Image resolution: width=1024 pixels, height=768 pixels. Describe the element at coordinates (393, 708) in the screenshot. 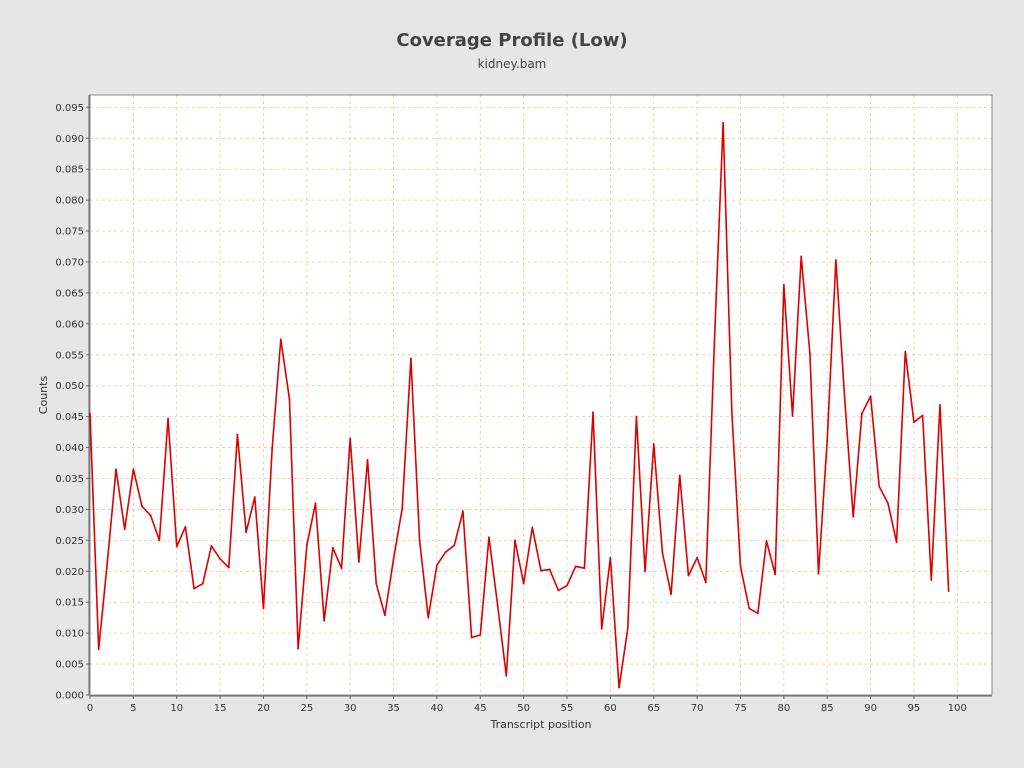

I see `x-tick-label: 35` at that location.